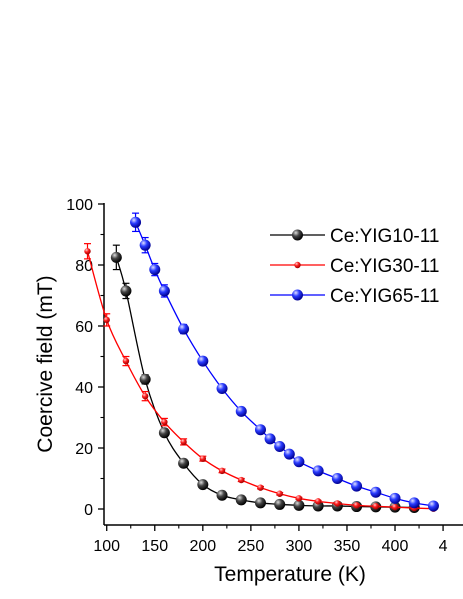  Describe the element at coordinates (443, 546) in the screenshot. I see `x-tick-label: 4` at that location.